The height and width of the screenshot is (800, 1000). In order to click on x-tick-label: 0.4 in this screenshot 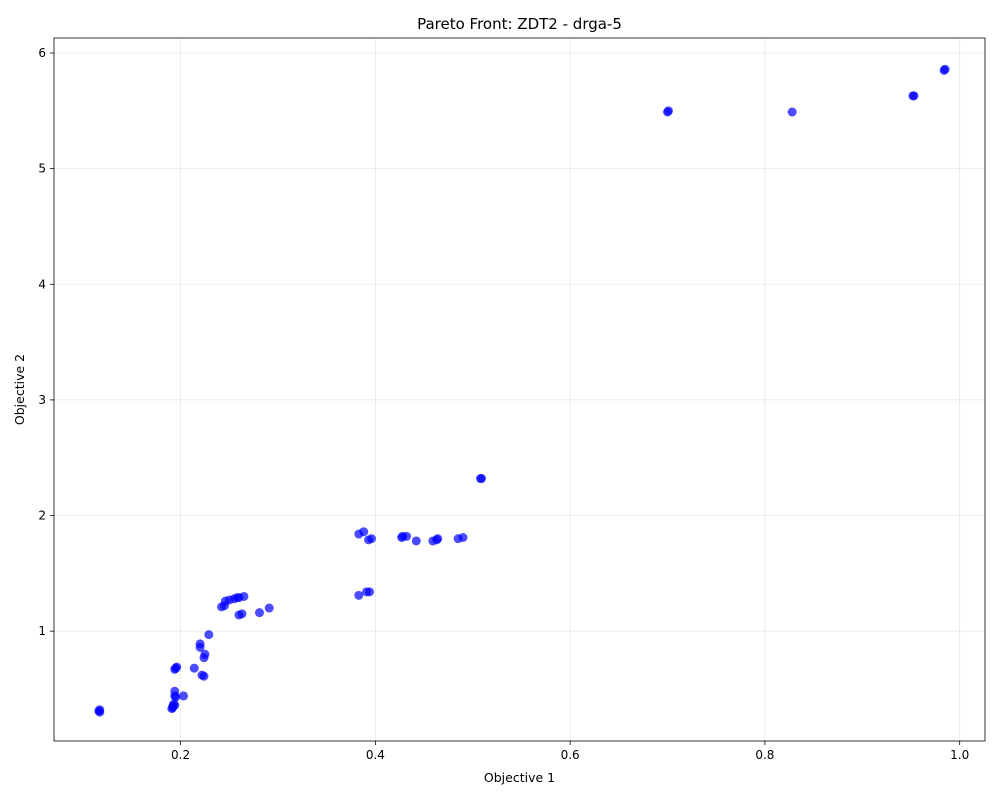, I will do `click(375, 755)`.